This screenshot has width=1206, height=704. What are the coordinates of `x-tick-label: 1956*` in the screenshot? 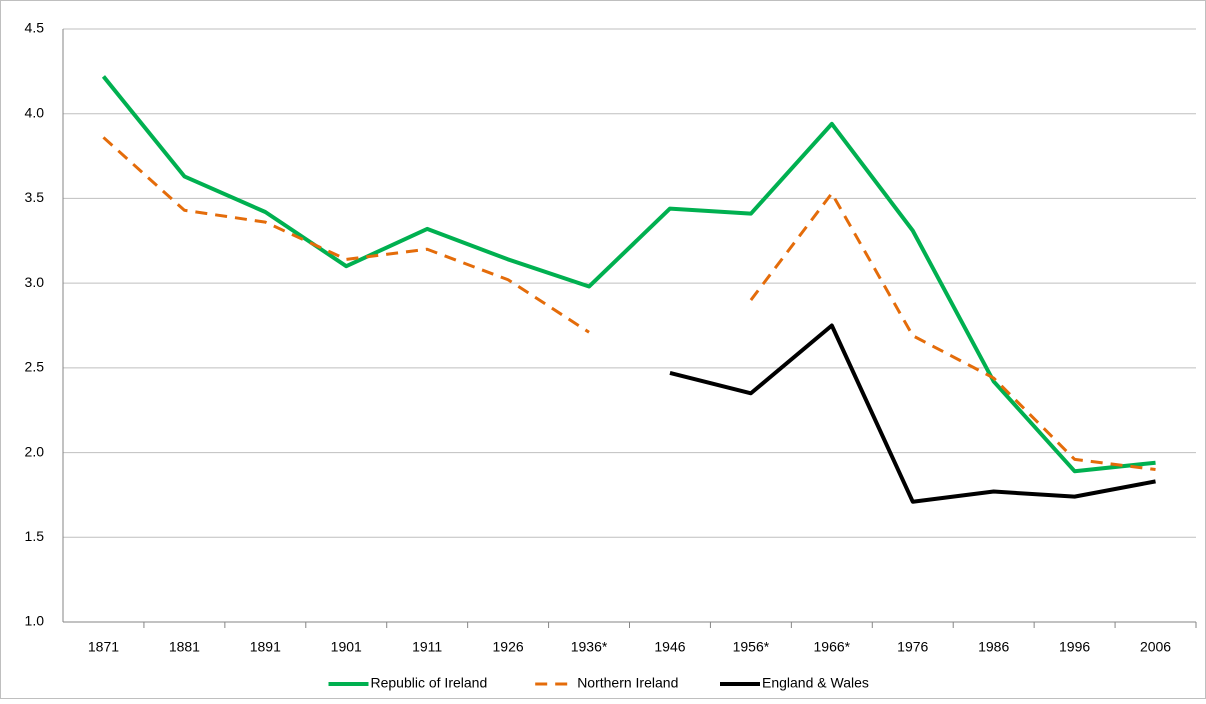 It's located at (751, 647).